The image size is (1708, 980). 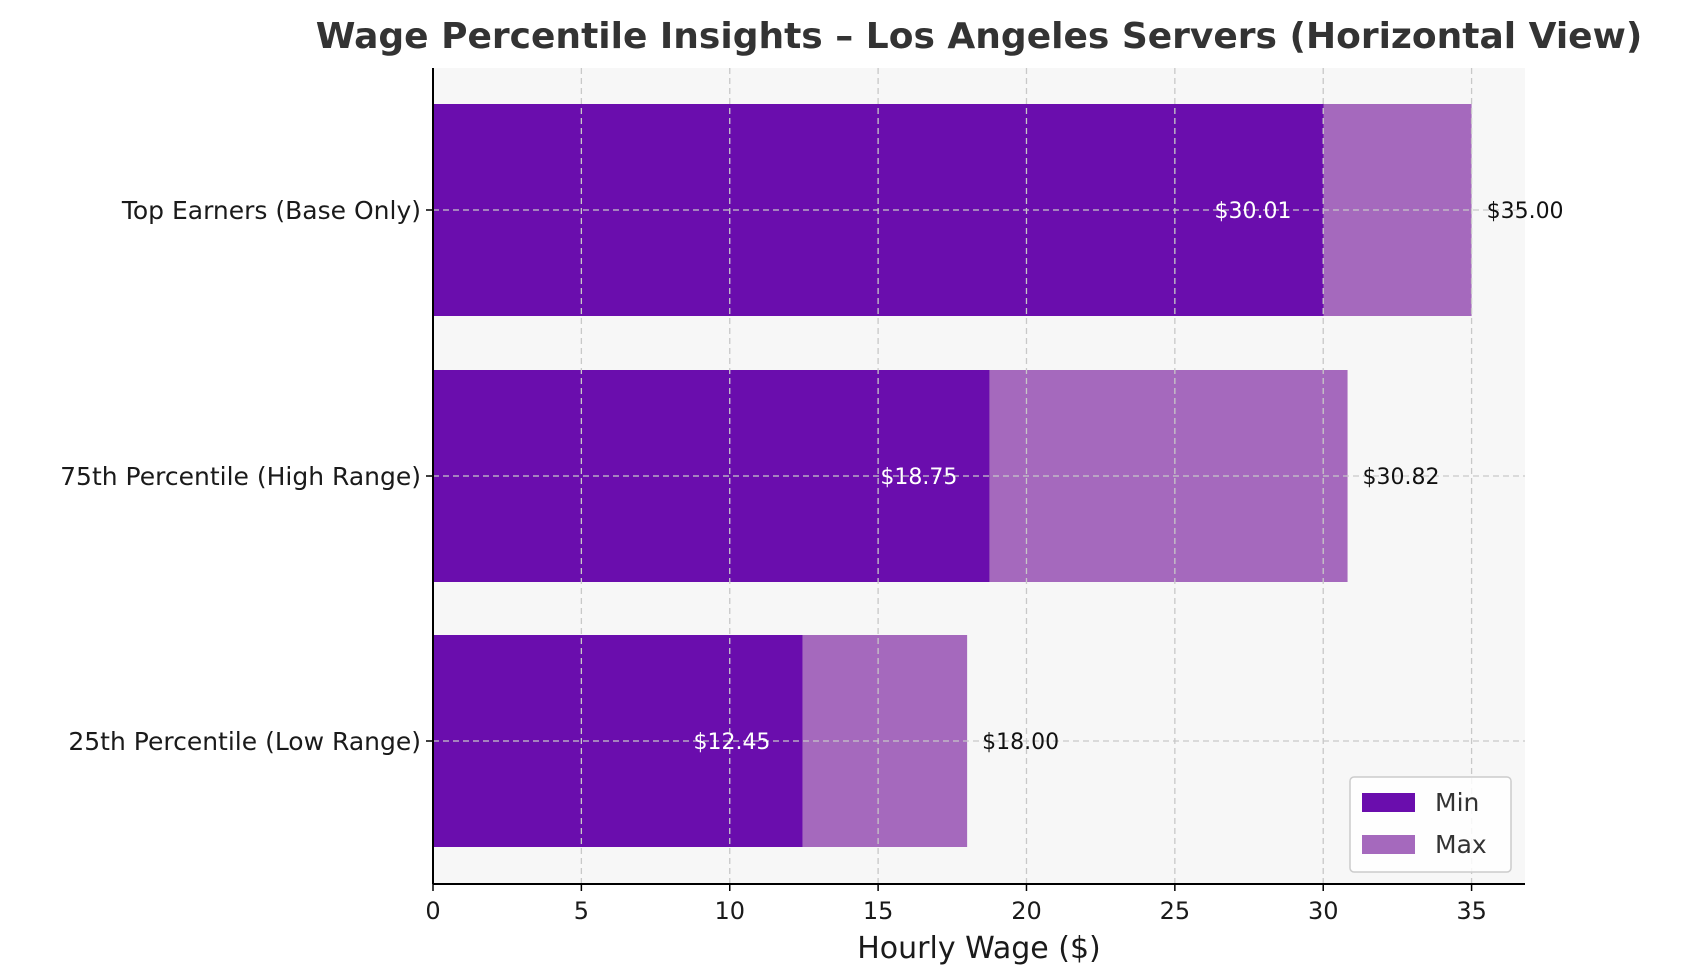 What do you see at coordinates (729, 911) in the screenshot?
I see `x-tick-label-2: 10` at bounding box center [729, 911].